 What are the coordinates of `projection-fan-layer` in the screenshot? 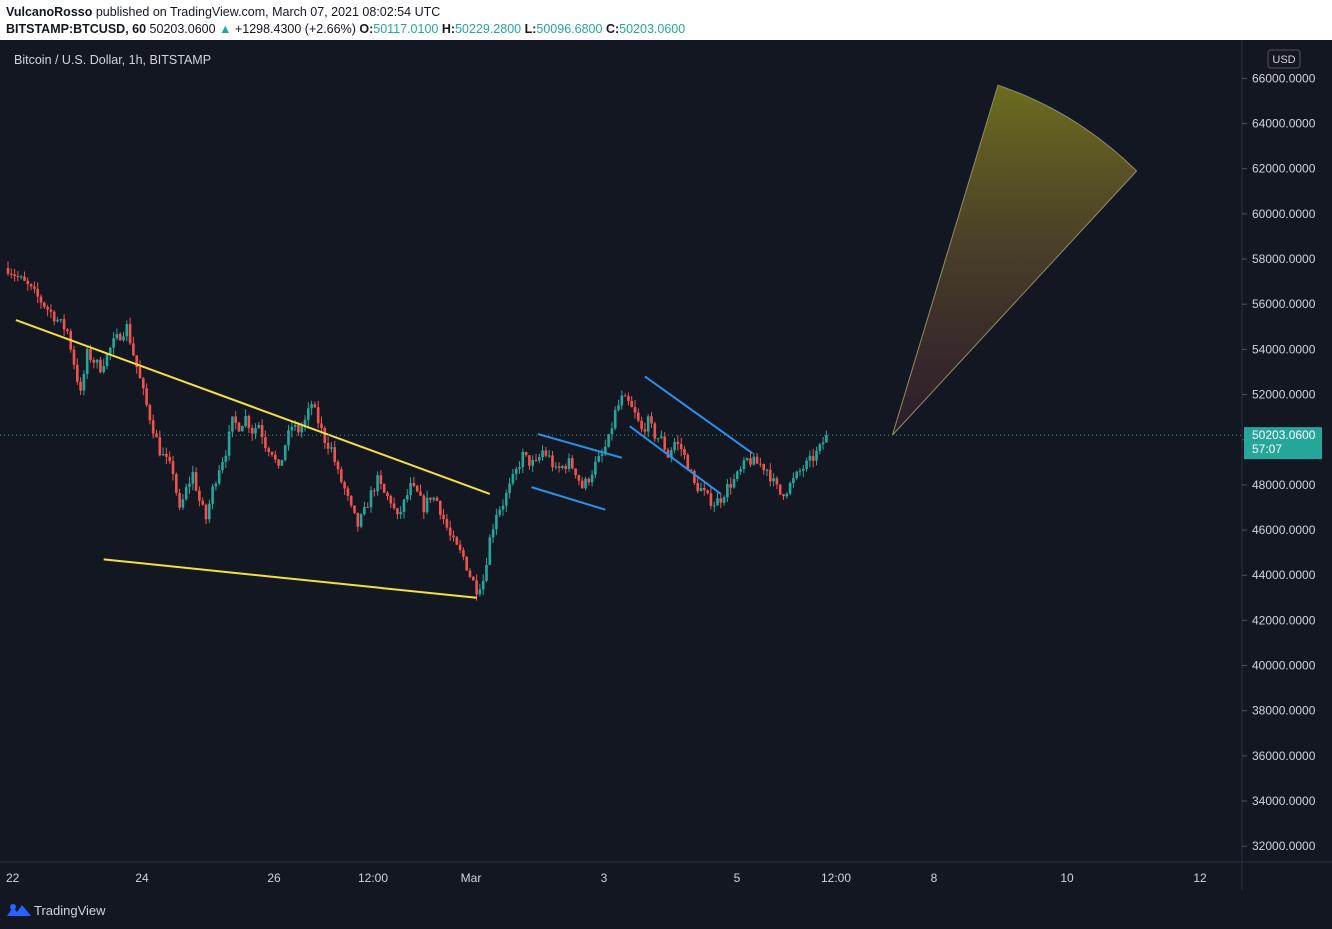 It's located at (1014, 260).